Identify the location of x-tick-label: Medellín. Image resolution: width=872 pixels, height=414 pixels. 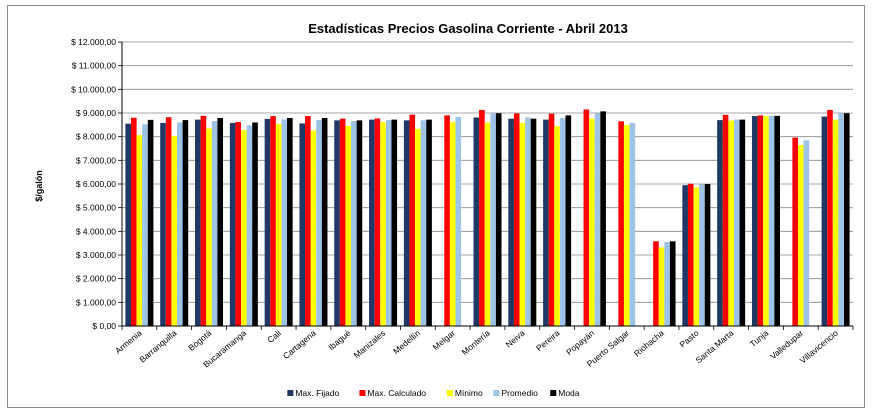
(406, 342).